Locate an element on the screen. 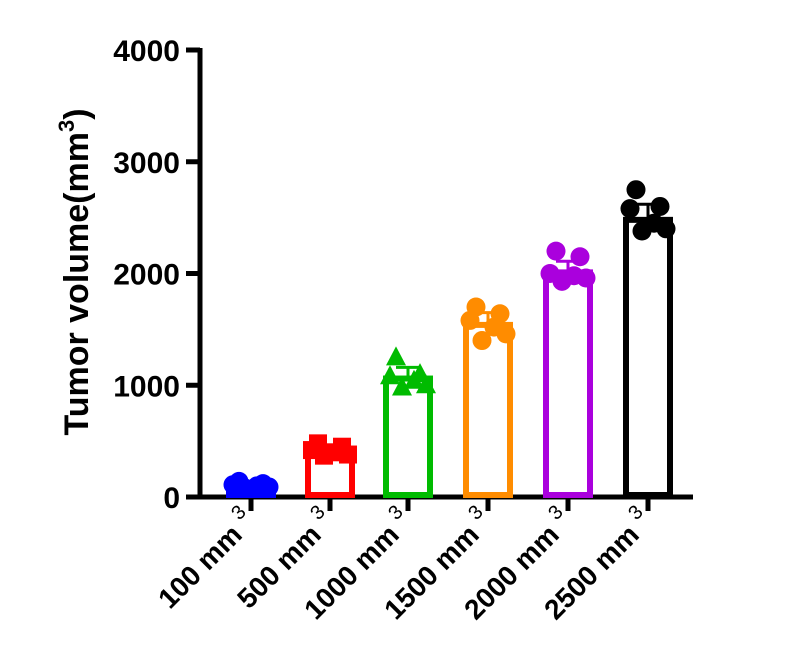 The height and width of the screenshot is (666, 786). y-axis-label-close: ) is located at coordinates (77, 113).